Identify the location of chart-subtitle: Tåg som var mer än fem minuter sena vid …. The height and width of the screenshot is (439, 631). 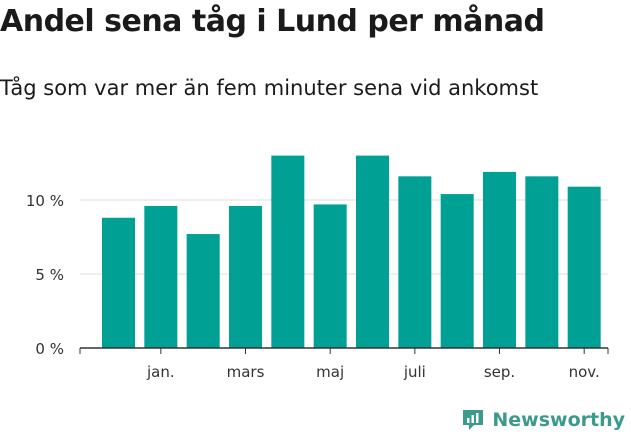
(269, 88).